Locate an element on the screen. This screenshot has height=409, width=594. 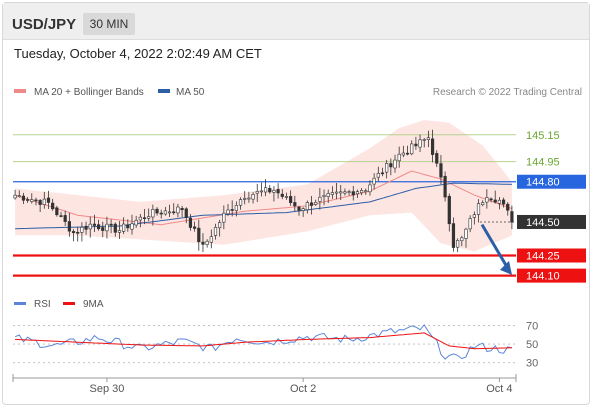
time-axis: Sep 30 Oct 2 Oct 4 is located at coordinates (264, 384).